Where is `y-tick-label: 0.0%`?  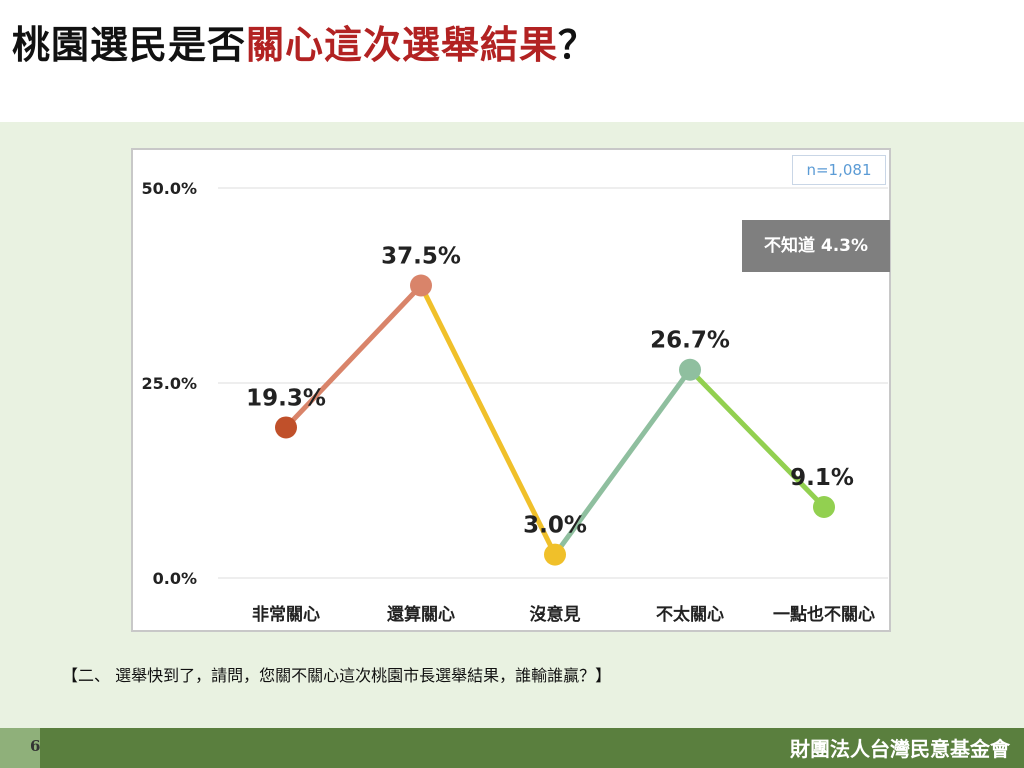
y-tick-label: 0.0% is located at coordinates (175, 578).